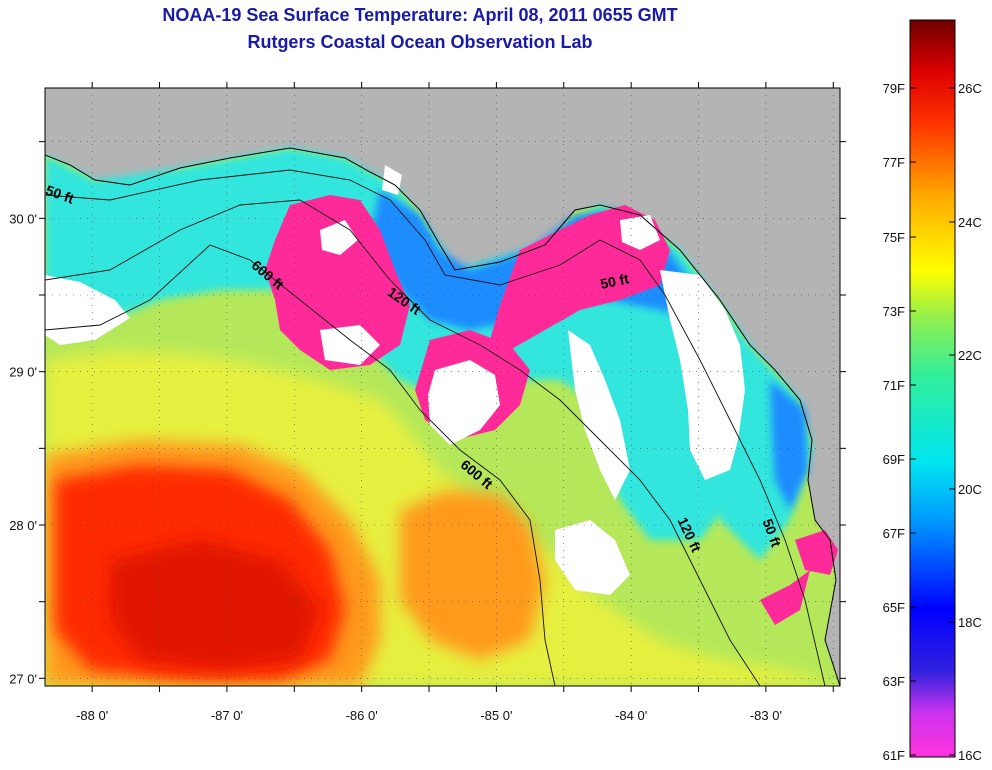  What do you see at coordinates (362, 715) in the screenshot?
I see `lon-tick-label: -86 0'` at bounding box center [362, 715].